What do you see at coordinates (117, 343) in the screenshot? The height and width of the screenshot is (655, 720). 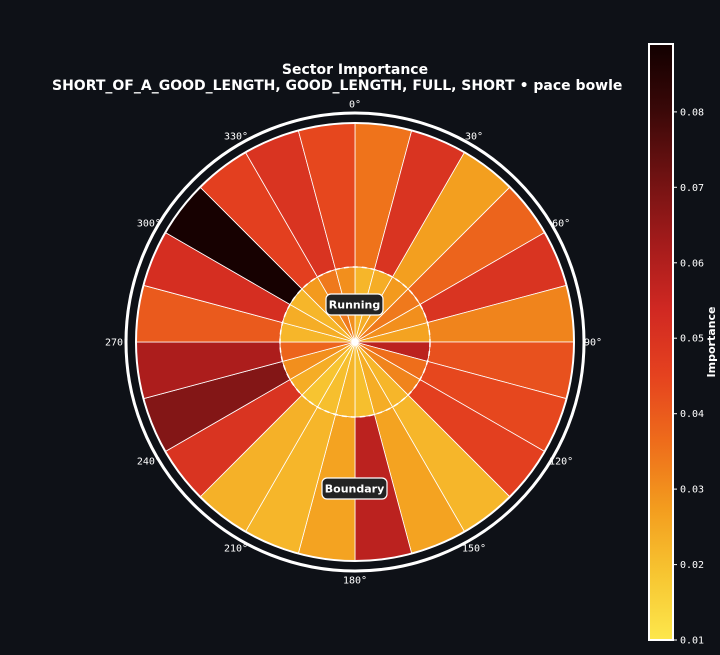 I see `angle-label-270: 270°` at bounding box center [117, 343].